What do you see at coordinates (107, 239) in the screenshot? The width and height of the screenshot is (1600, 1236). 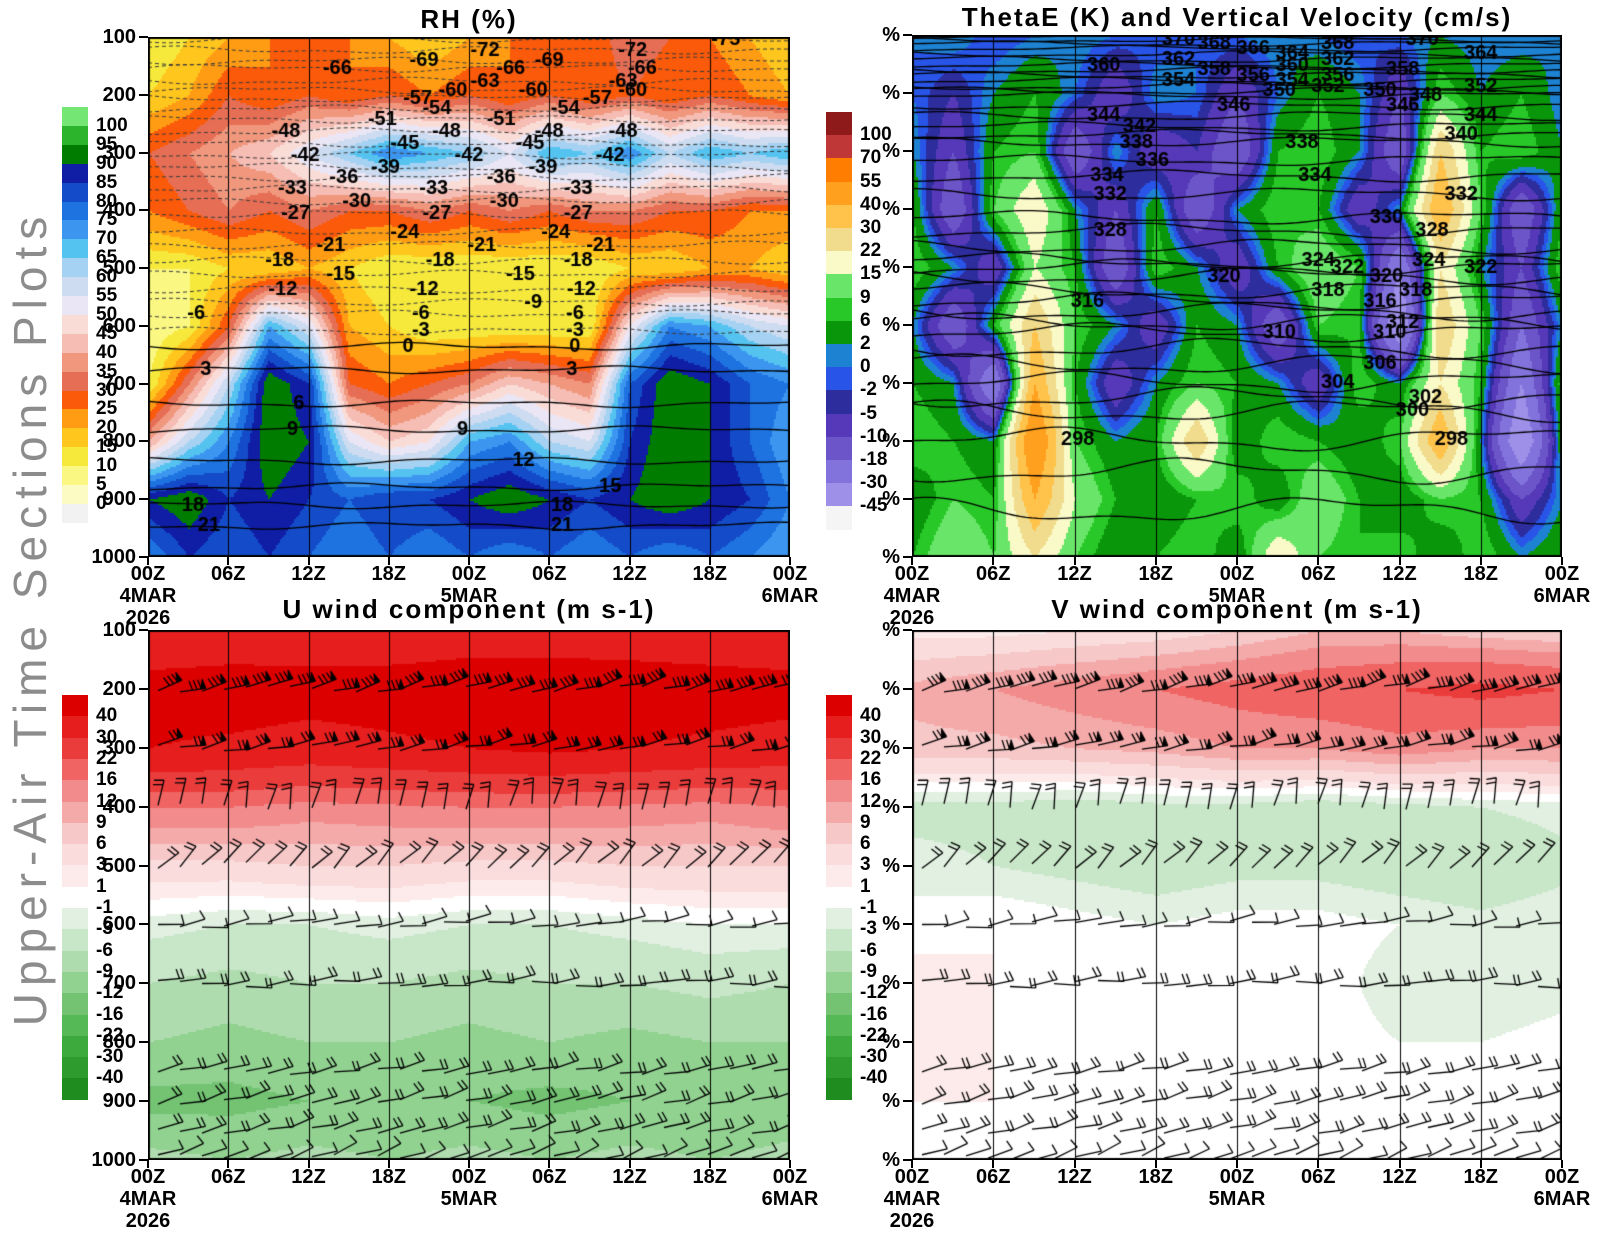 I see `colorbar-label: 70` at bounding box center [107, 239].